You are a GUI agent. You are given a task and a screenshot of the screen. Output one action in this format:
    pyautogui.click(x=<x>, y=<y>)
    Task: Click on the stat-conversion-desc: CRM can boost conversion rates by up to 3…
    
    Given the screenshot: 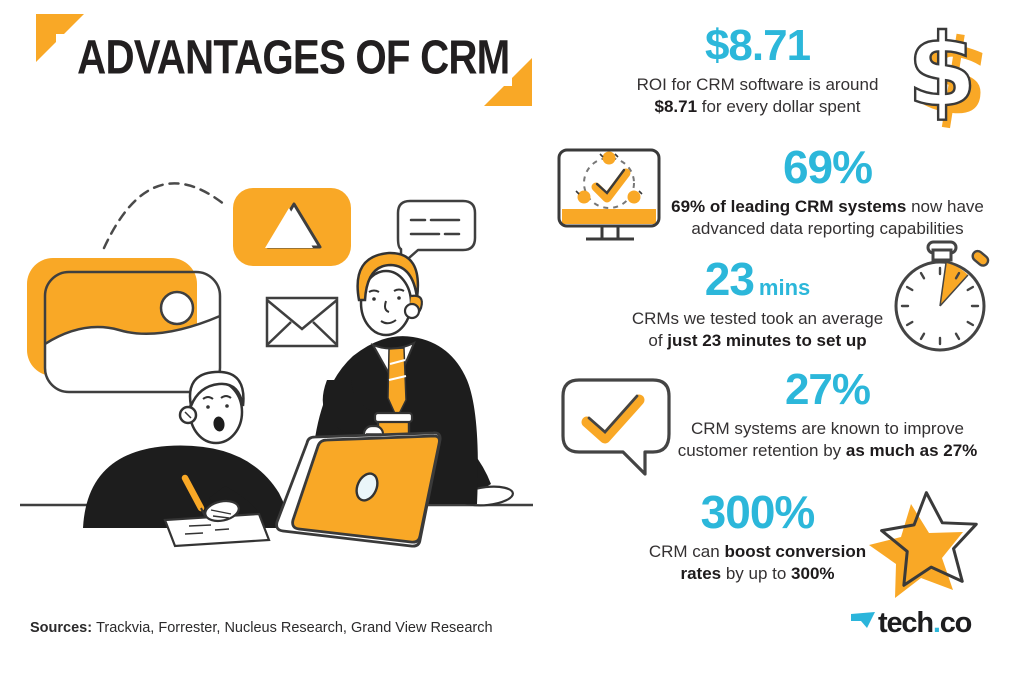 What is the action you would take?
    pyautogui.click(x=757, y=562)
    